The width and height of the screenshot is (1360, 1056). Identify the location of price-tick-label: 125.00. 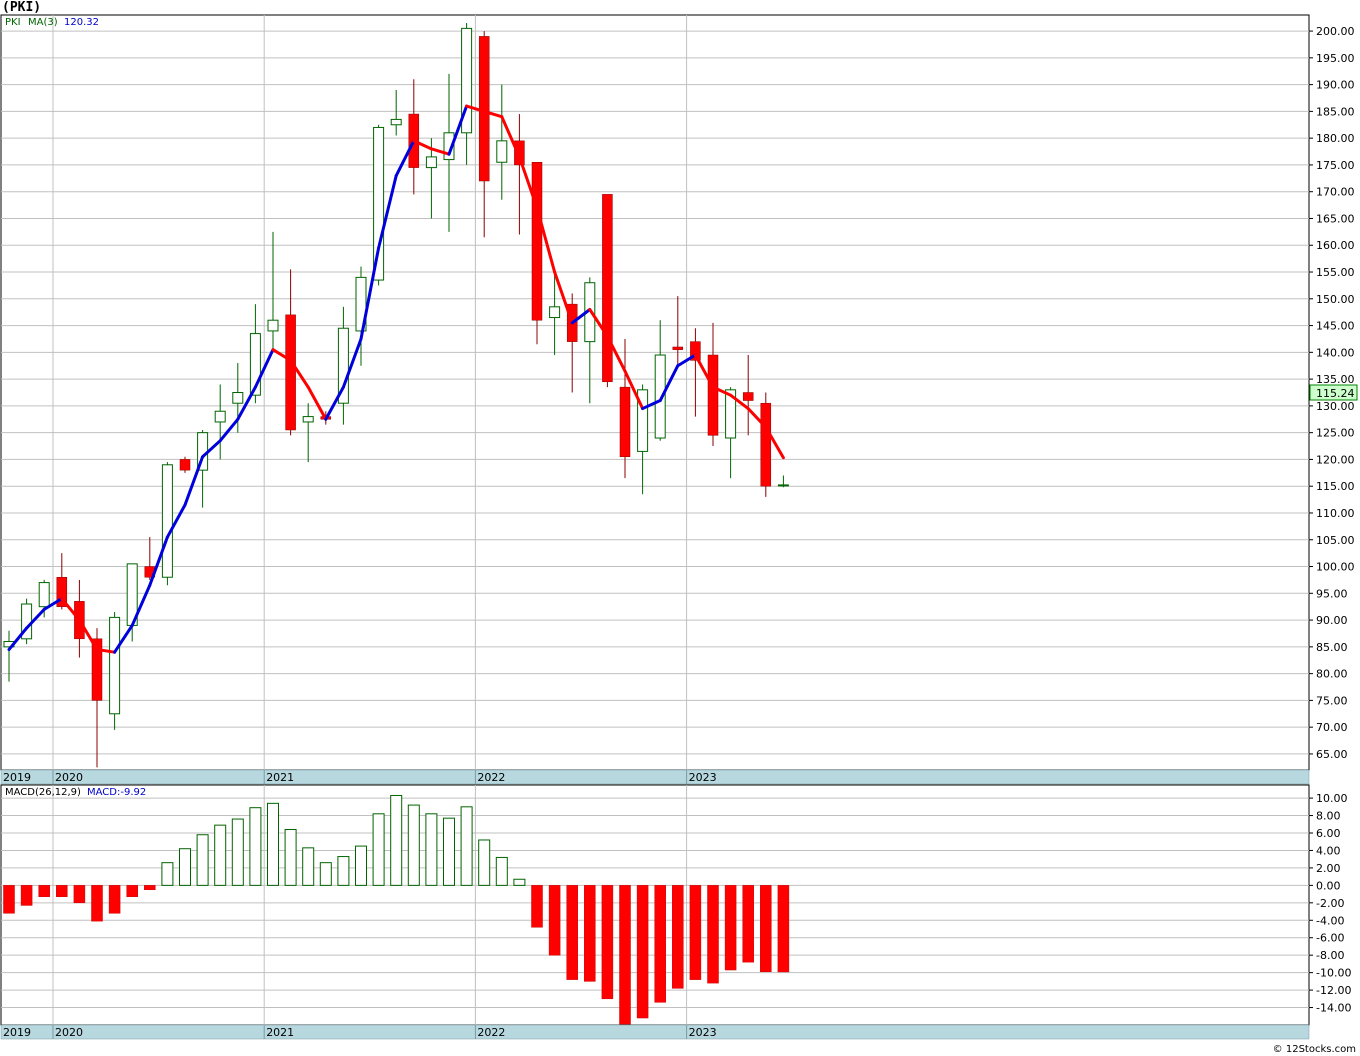
(1335, 433).